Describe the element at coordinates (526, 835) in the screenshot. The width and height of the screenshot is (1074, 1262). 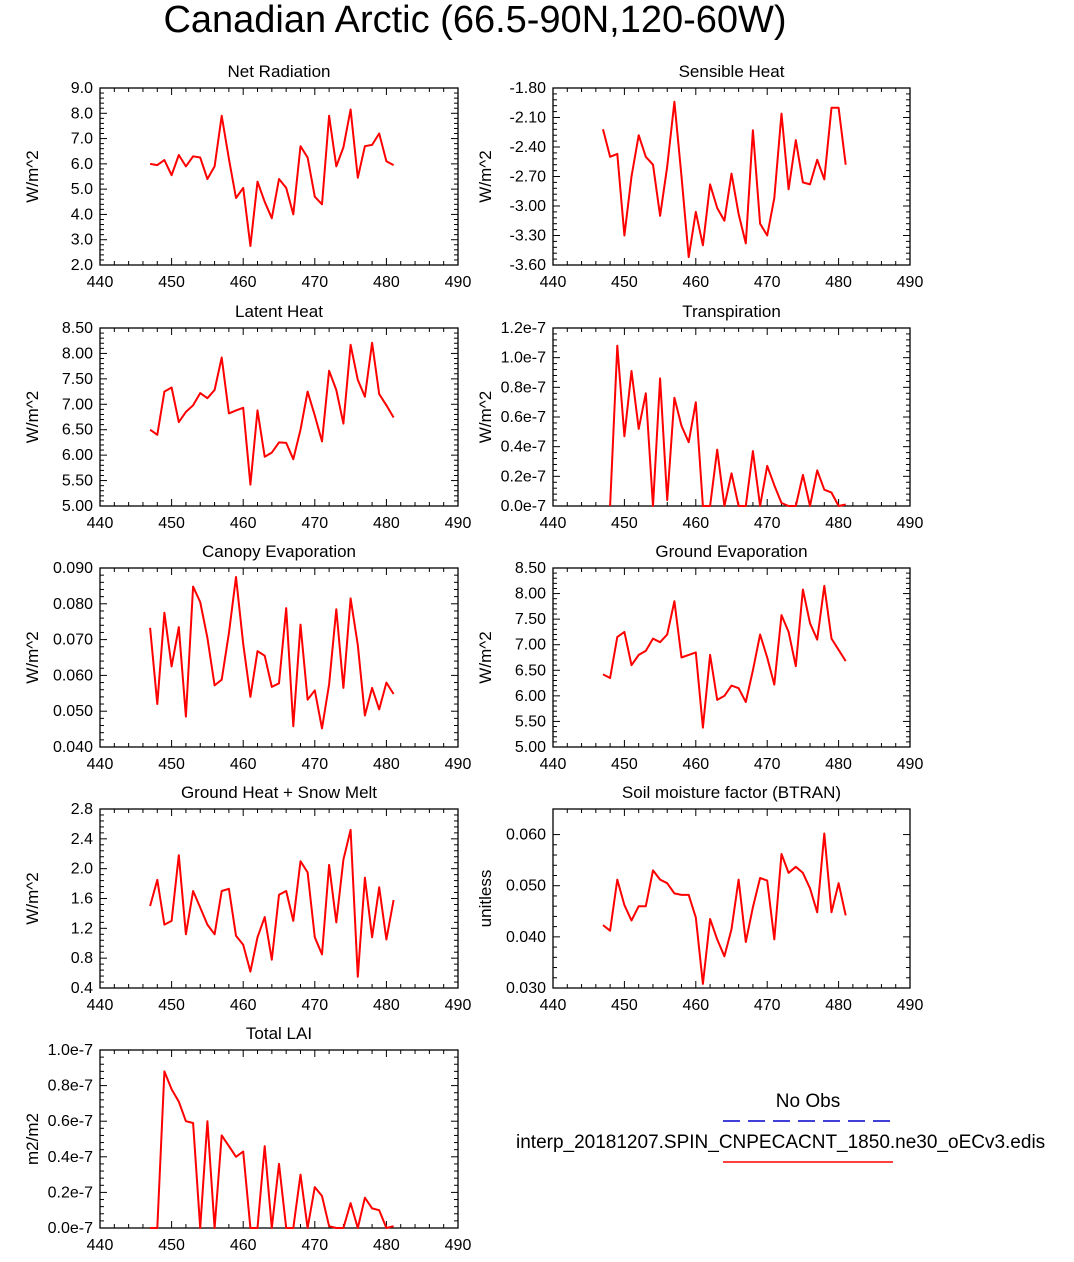
I see `y-tick-label: 0.060` at that location.